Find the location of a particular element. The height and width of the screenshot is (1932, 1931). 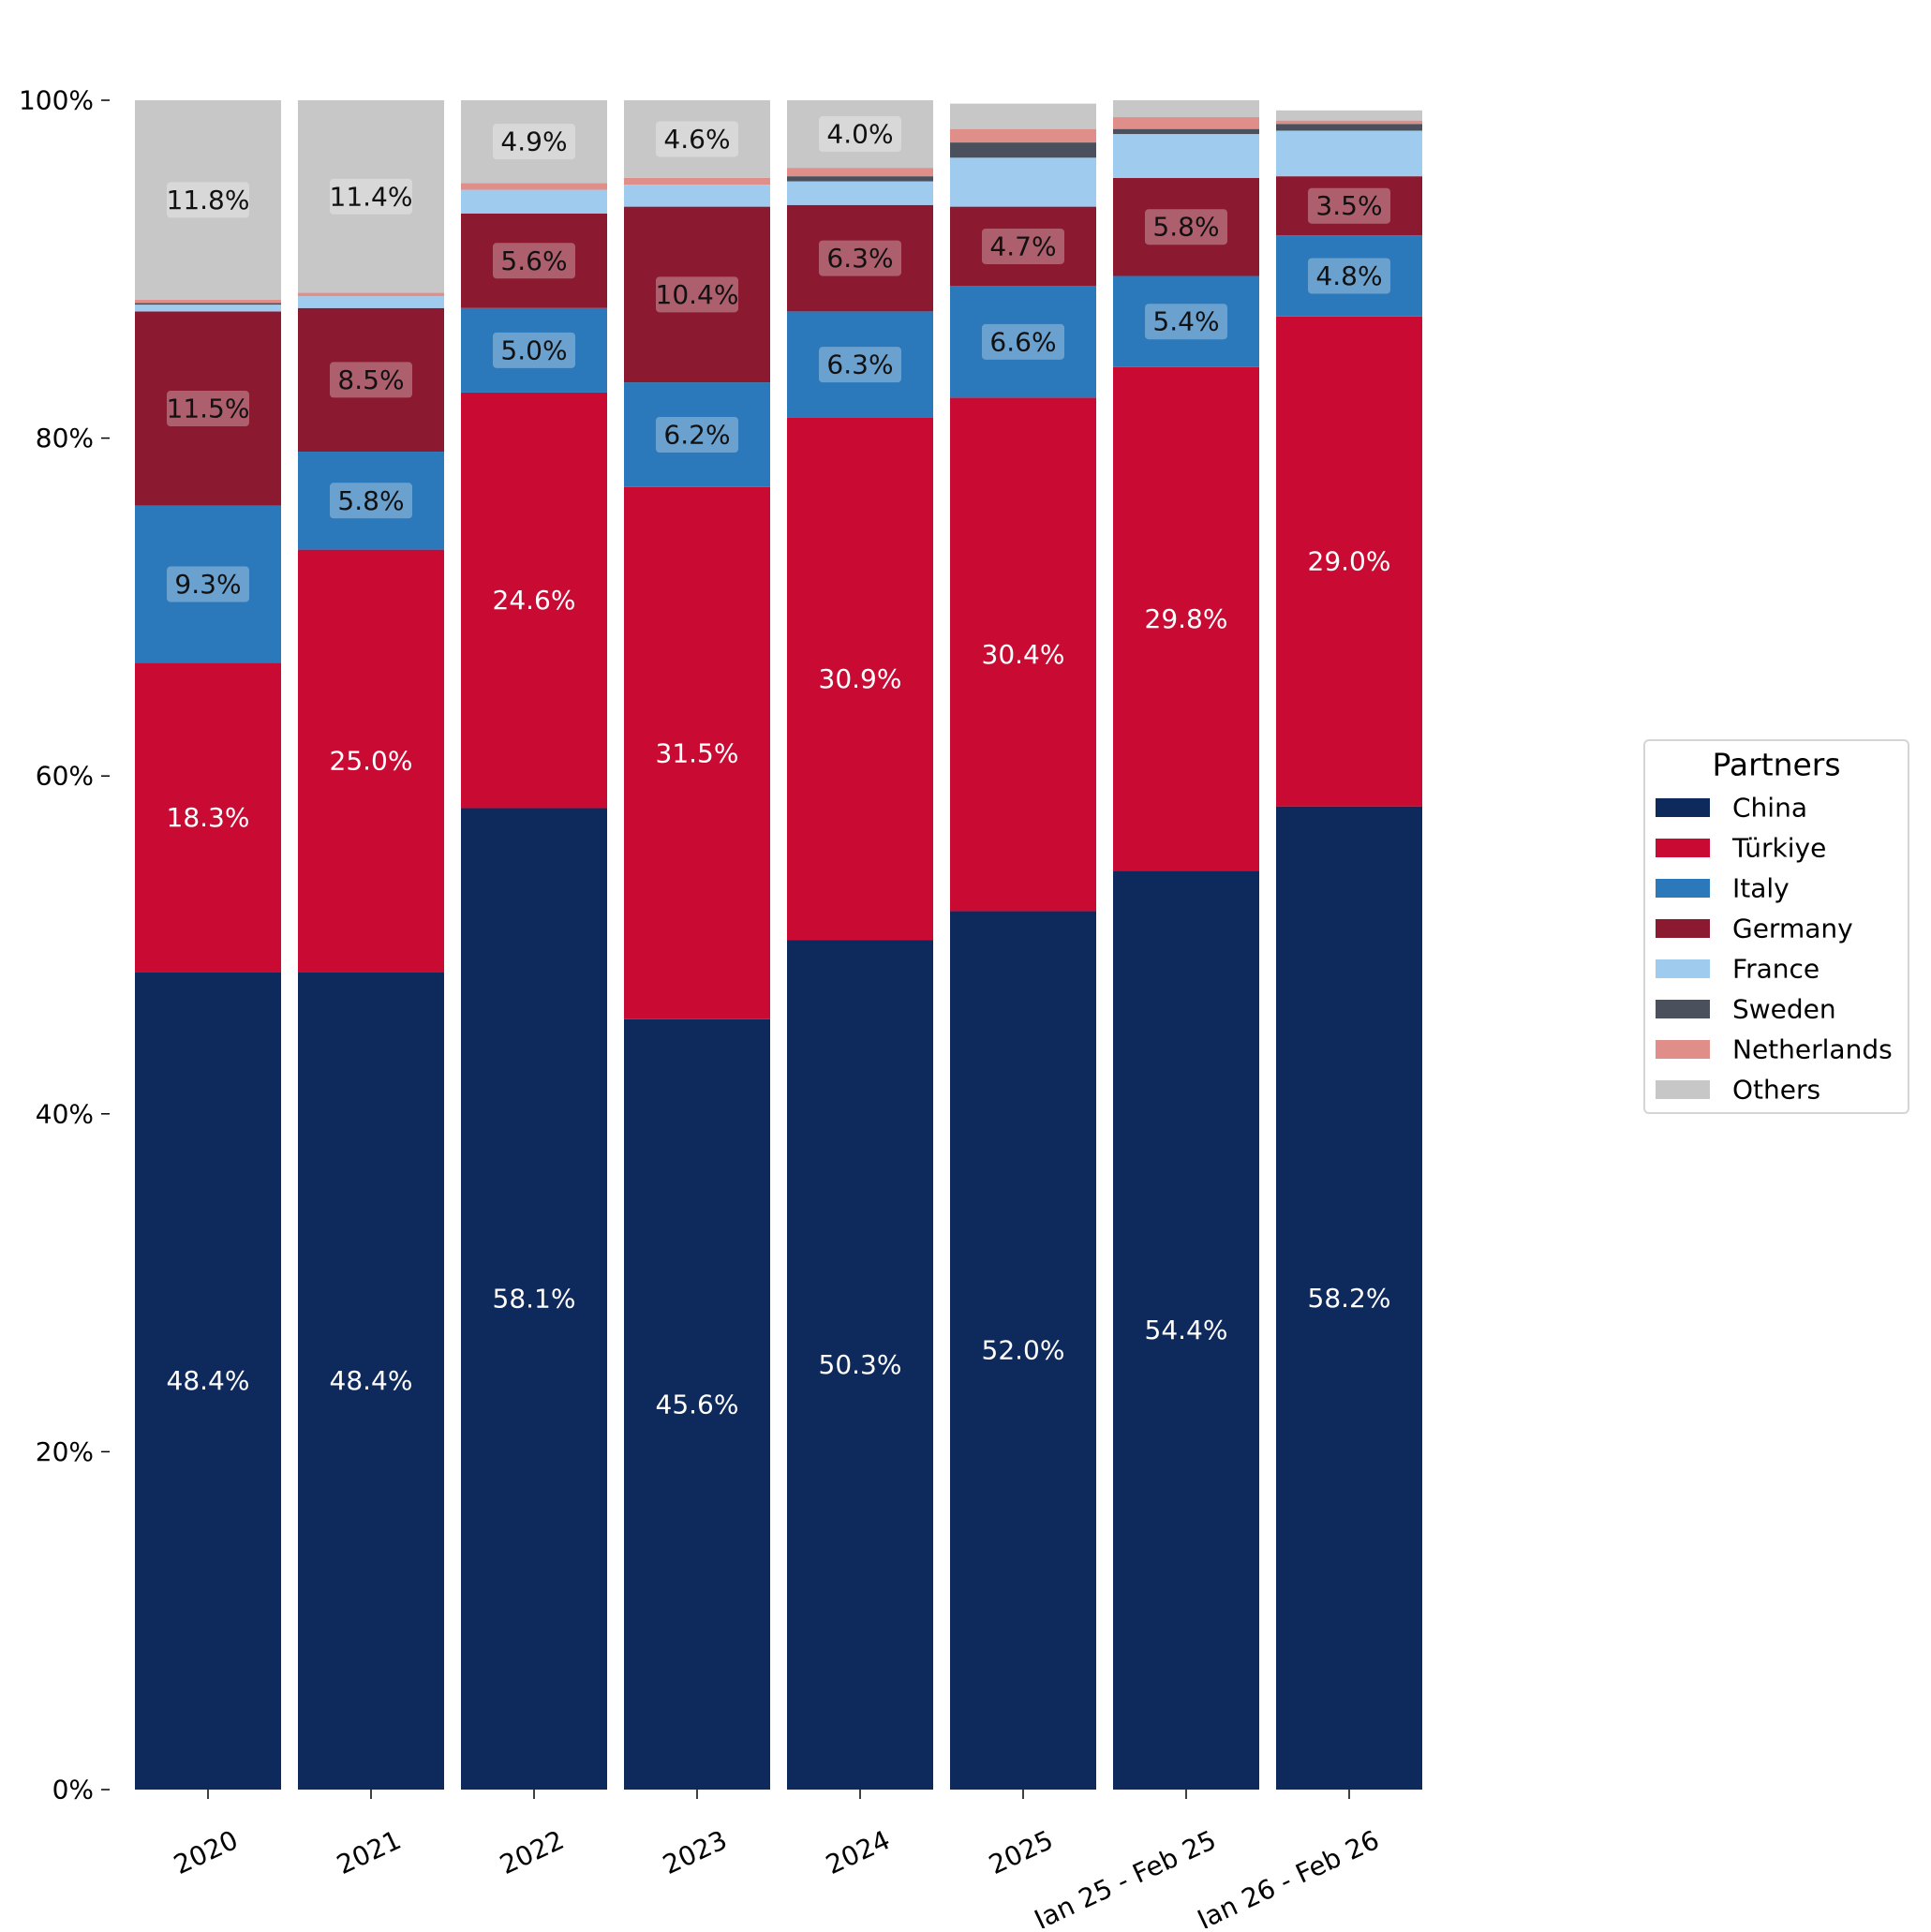

data-label: 3.5% is located at coordinates (1348, 206).